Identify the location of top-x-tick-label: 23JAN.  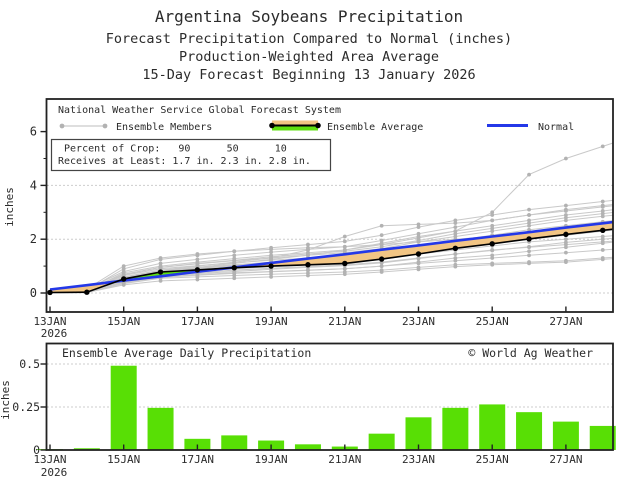
(418, 321).